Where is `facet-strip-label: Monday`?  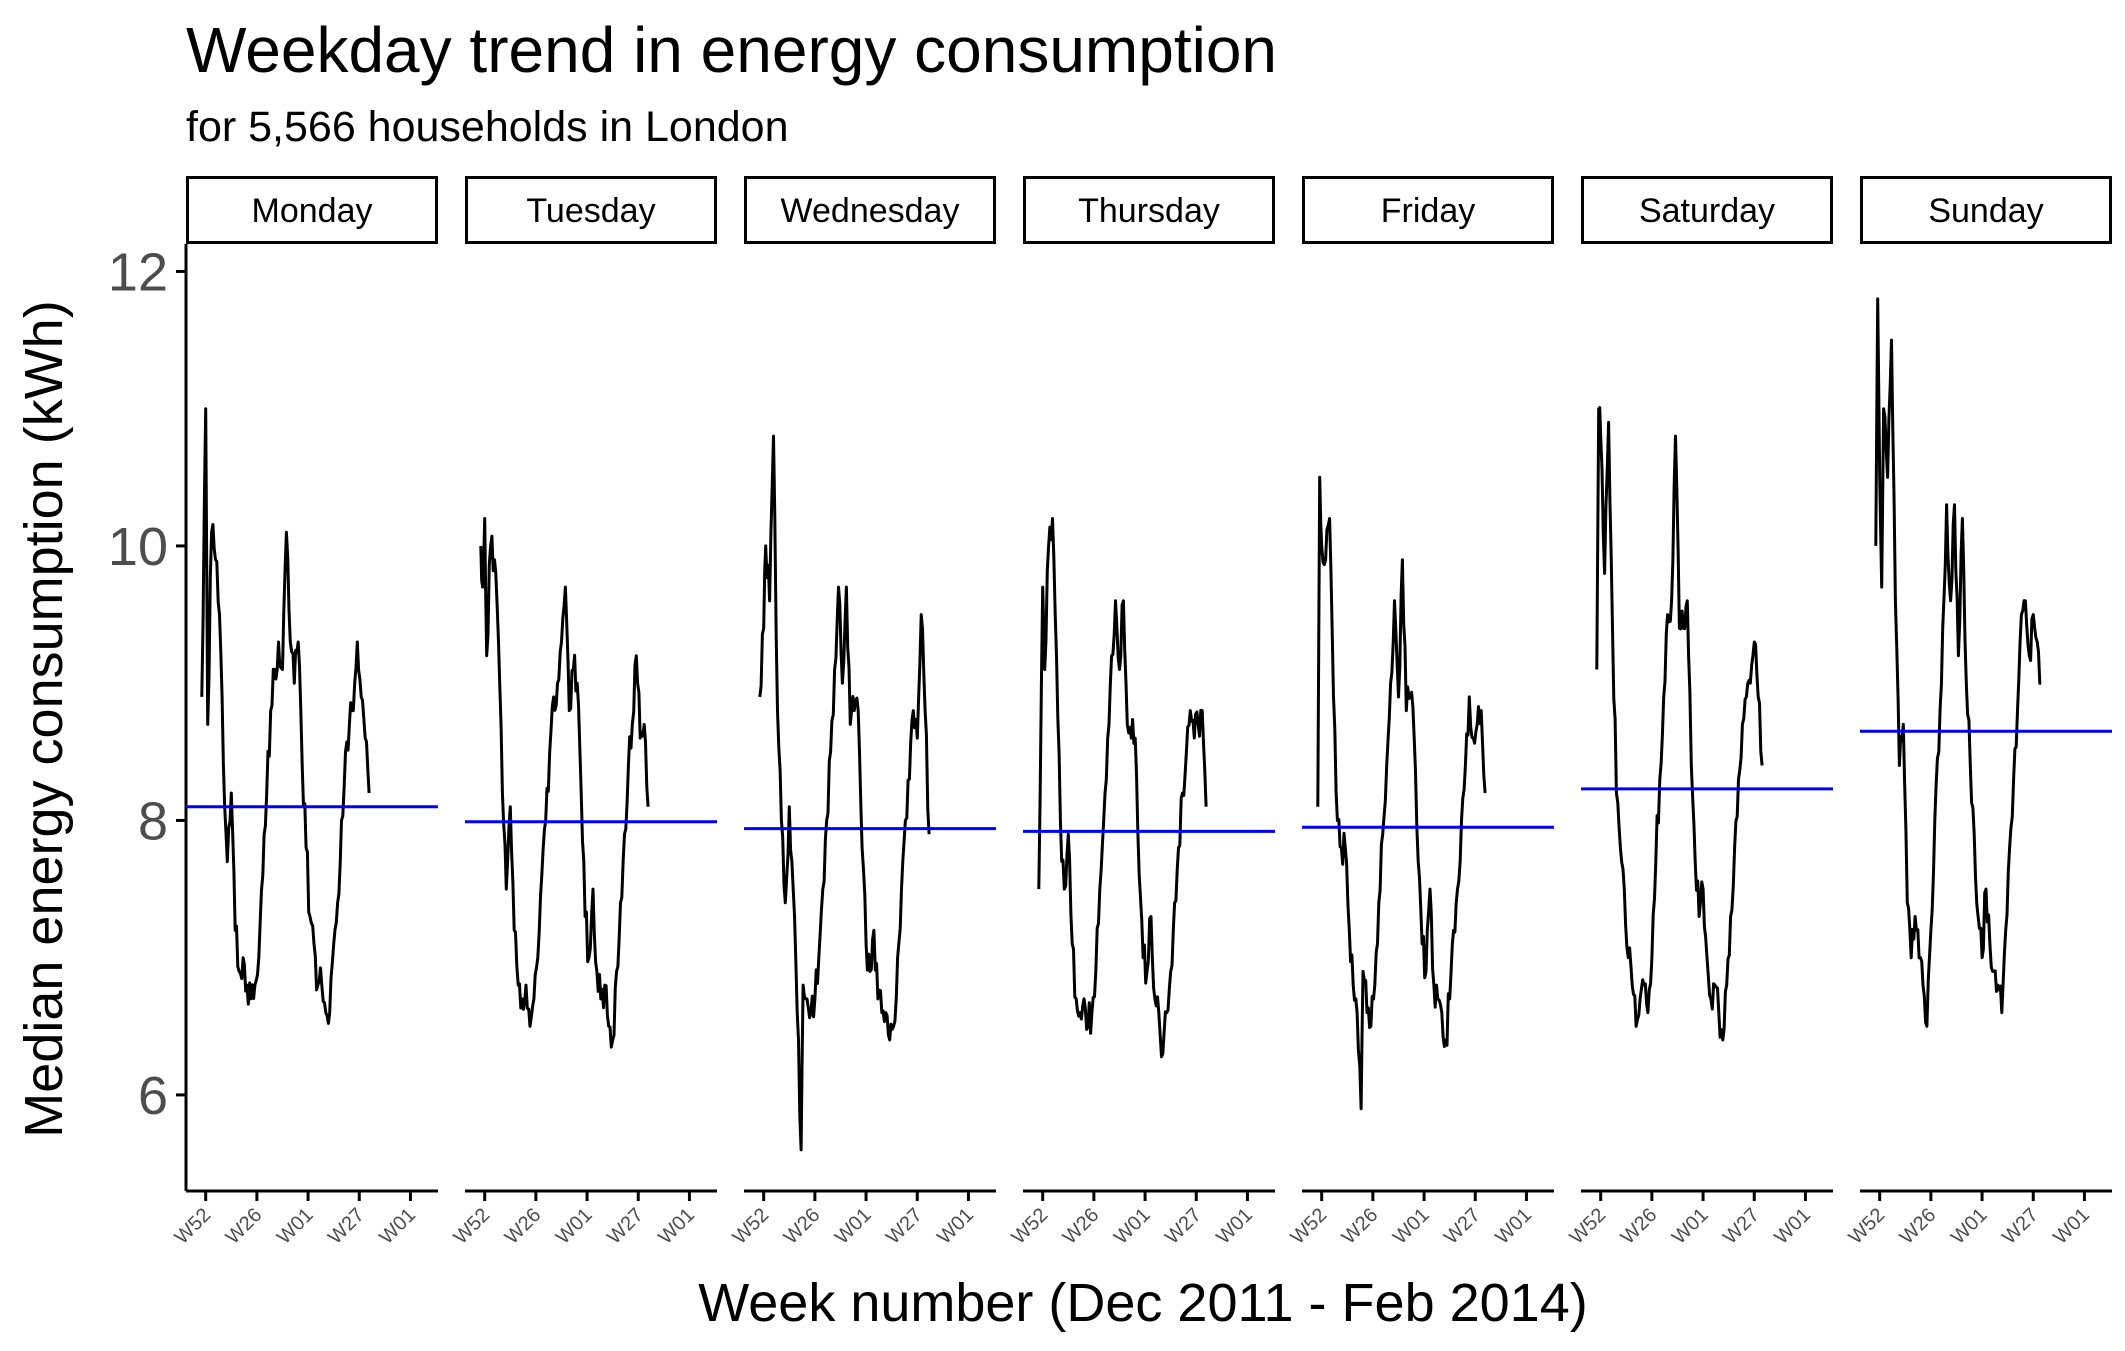 facet-strip-label: Monday is located at coordinates (312, 211).